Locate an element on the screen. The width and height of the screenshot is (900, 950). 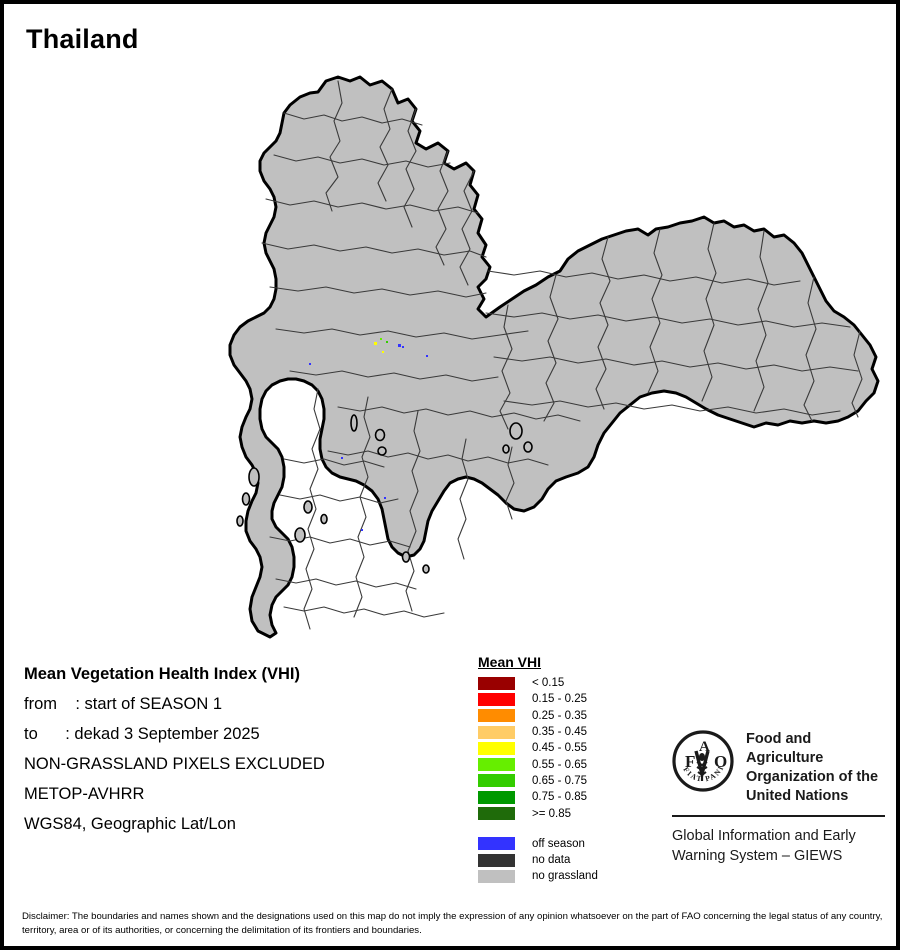
legend-label: >= 0.85 is located at coordinates (552, 813).